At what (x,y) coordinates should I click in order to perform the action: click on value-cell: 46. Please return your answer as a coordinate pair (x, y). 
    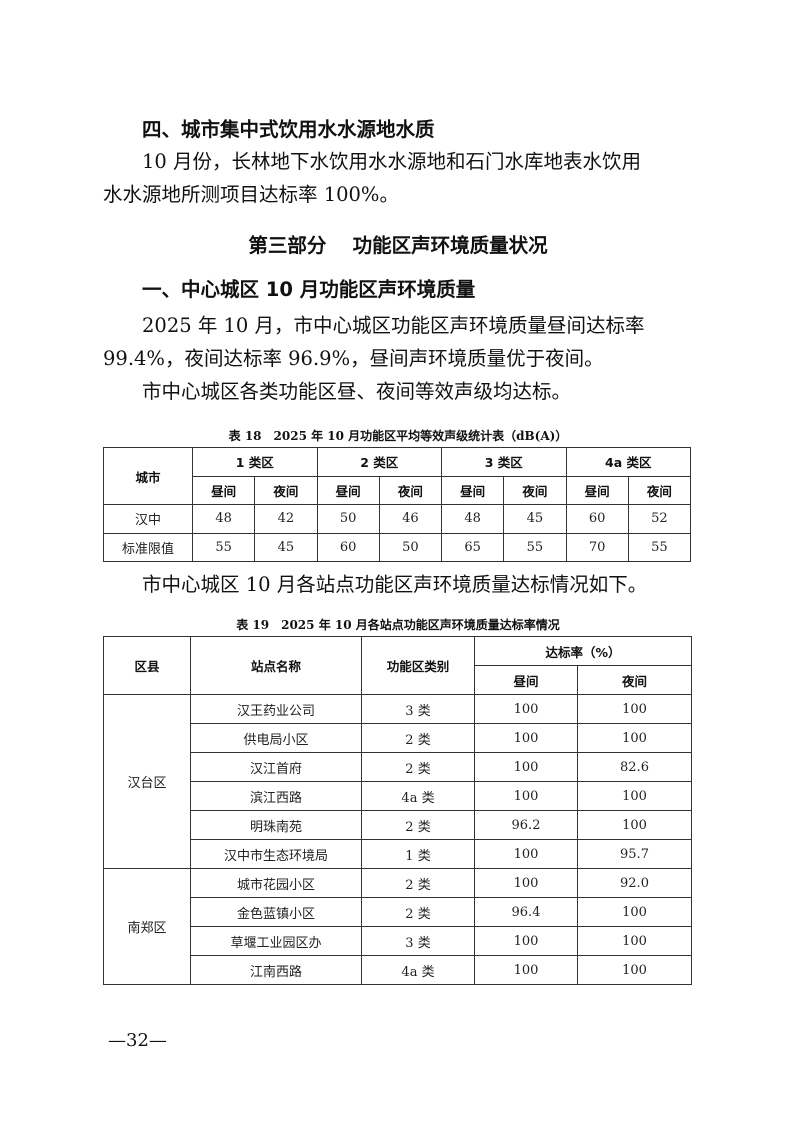
    Looking at the image, I should click on (410, 519).